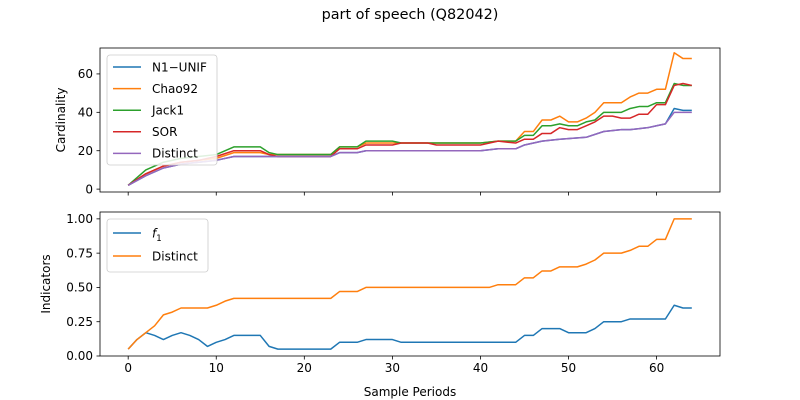 This screenshot has width=800, height=400. I want to click on legend-label-jack1: Jack1, so click(167, 111).